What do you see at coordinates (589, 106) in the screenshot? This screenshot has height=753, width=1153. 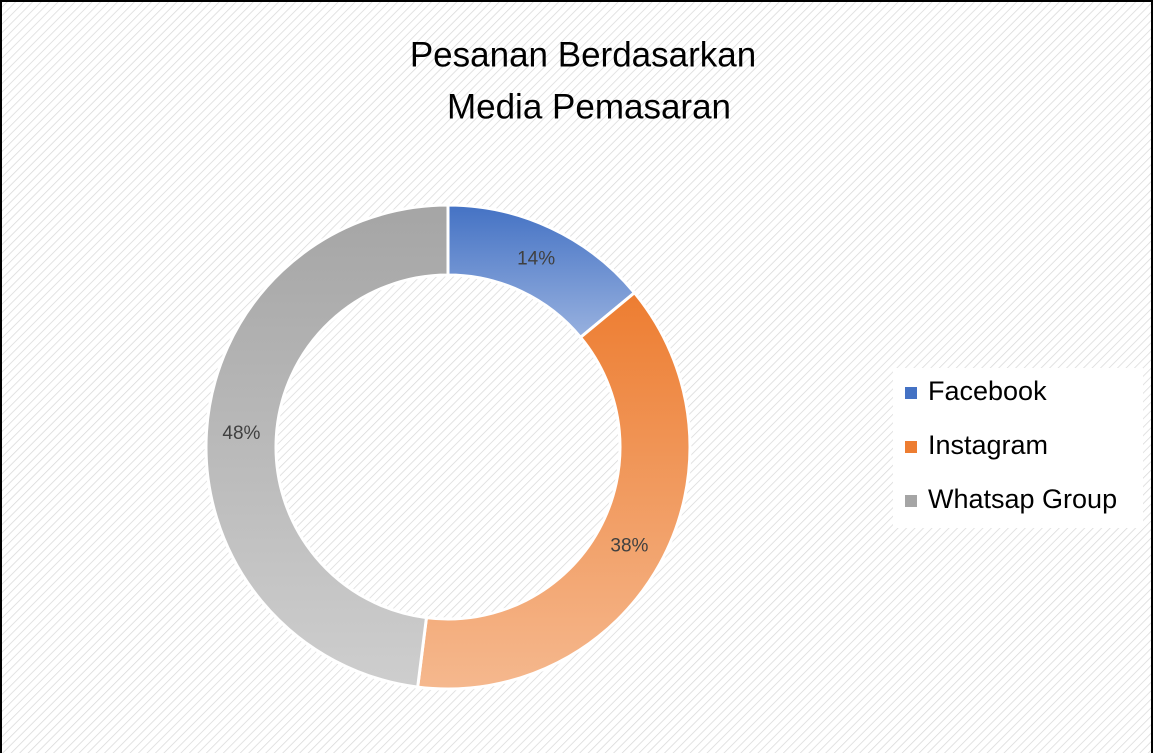 I see `chart-title: Media Pemasaran` at bounding box center [589, 106].